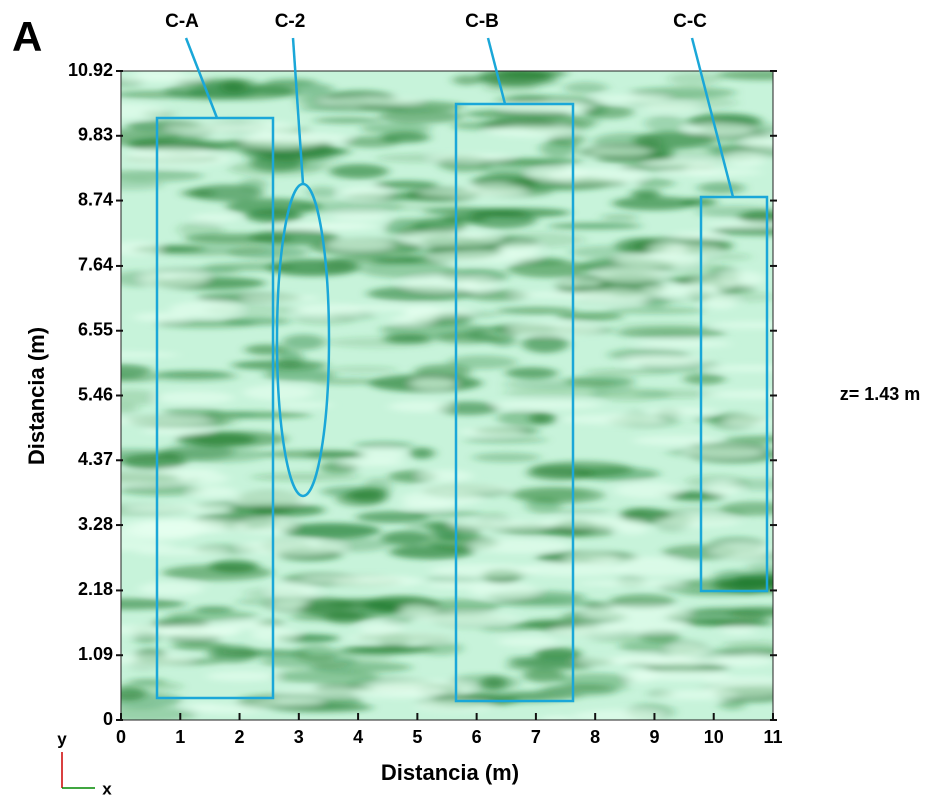  What do you see at coordinates (182, 21) in the screenshot?
I see `annotation-label: C-A` at bounding box center [182, 21].